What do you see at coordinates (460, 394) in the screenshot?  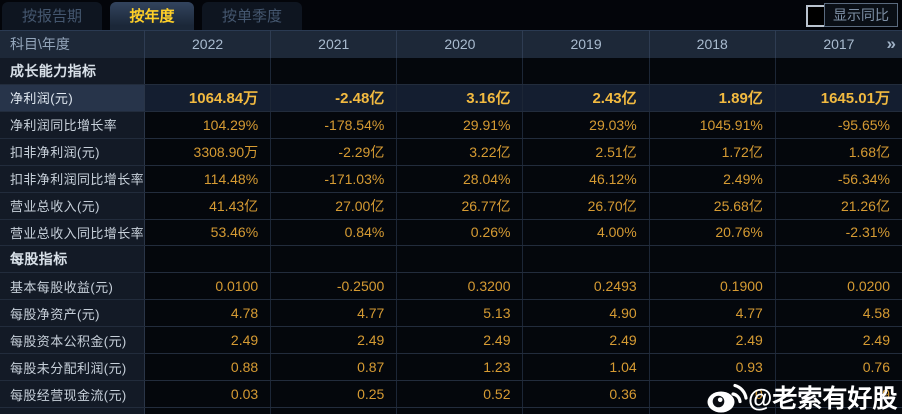 I see `cell-value: 0.52` at bounding box center [460, 394].